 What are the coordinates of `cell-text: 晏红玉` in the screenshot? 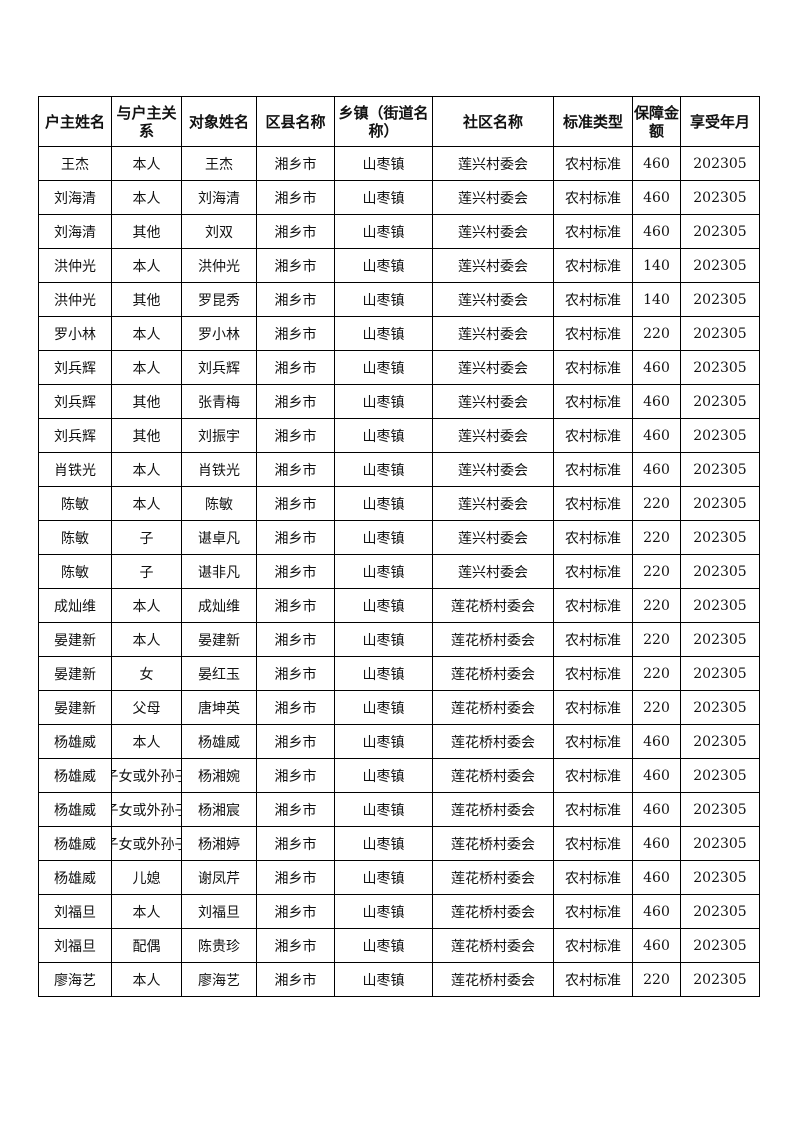 It's located at (219, 674).